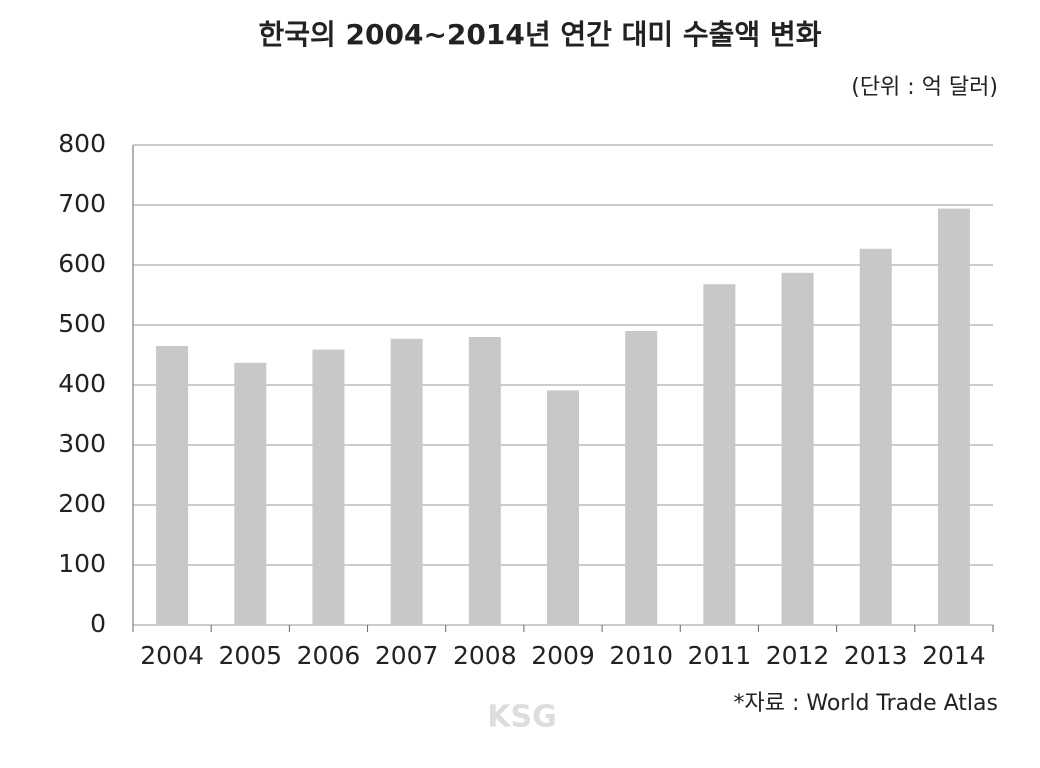  I want to click on x-tick-label: 2014, so click(954, 655).